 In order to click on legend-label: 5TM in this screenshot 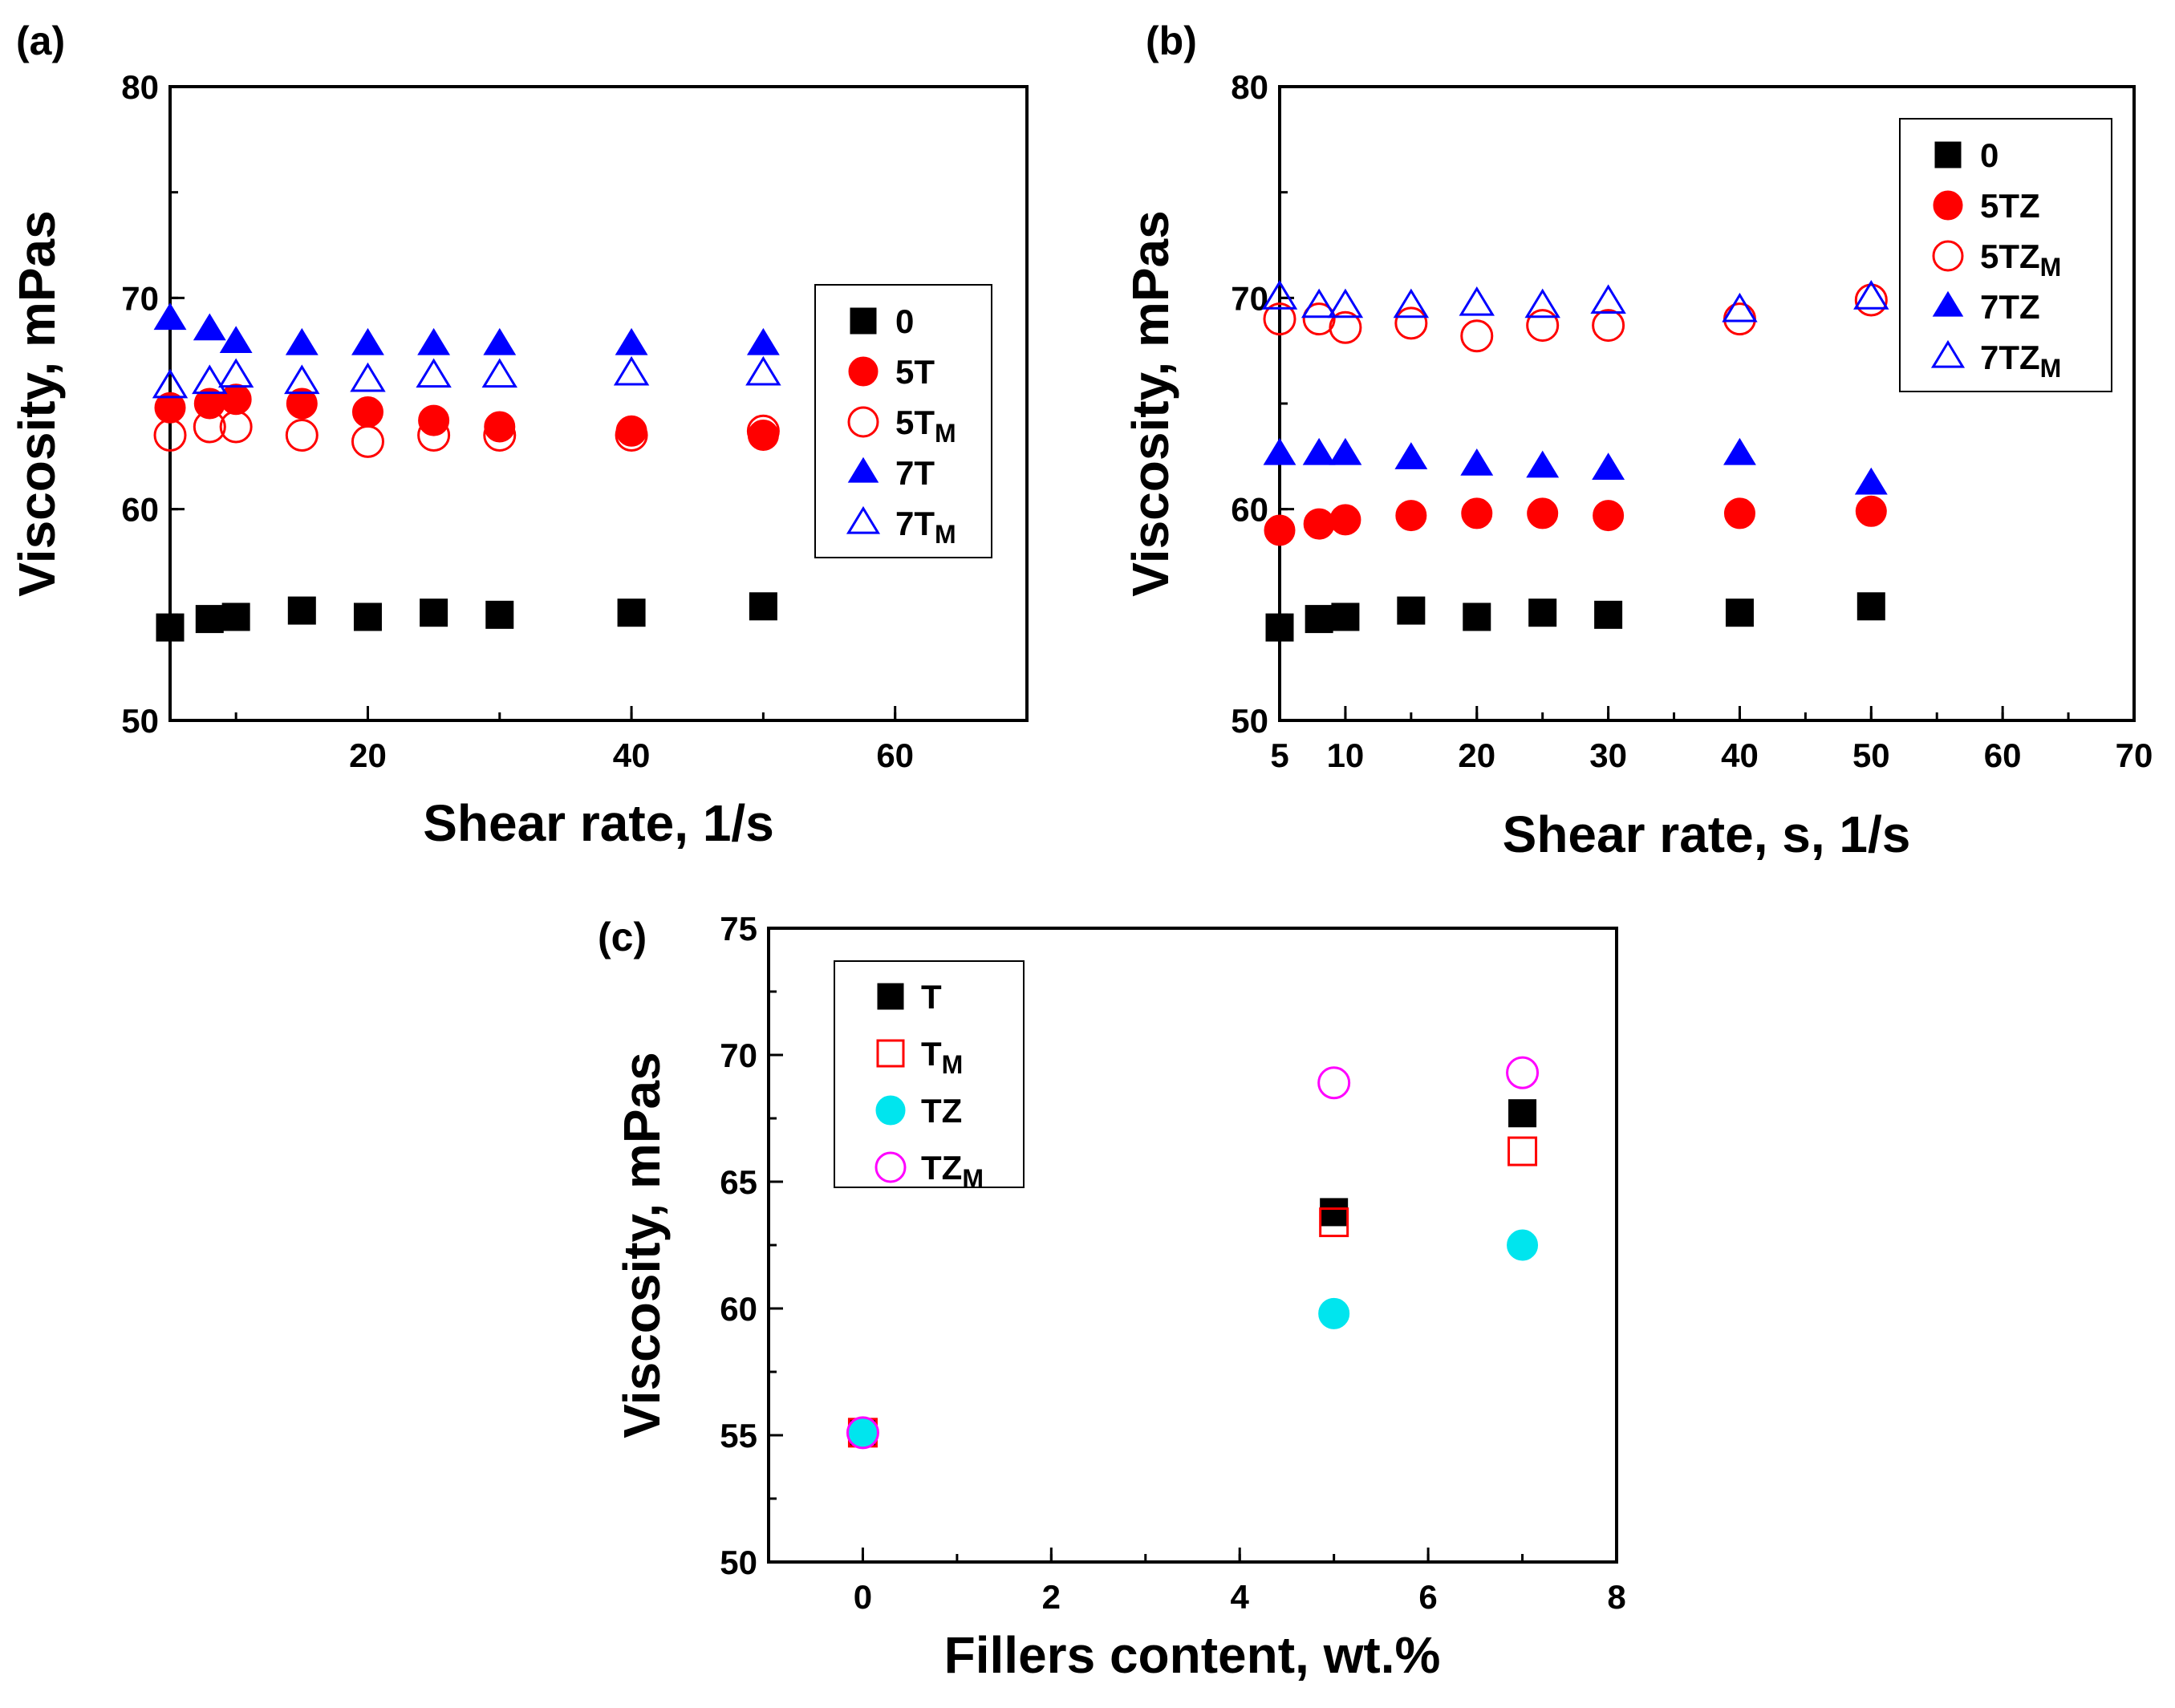, I will do `click(926, 426)`.